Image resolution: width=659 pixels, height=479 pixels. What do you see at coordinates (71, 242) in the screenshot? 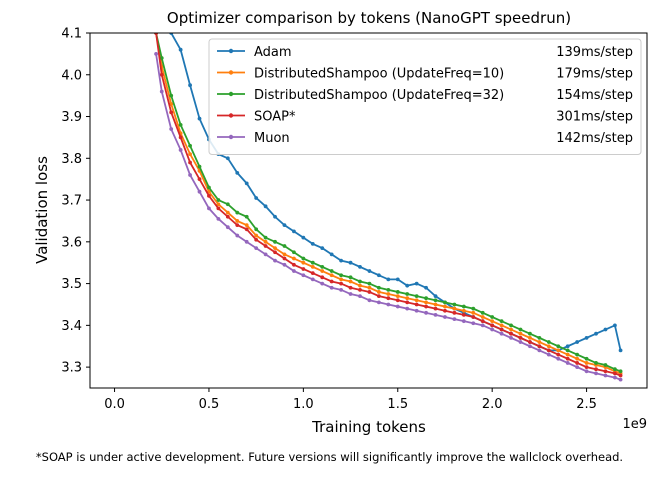
I see `y-tick-label: 3.6` at bounding box center [71, 242].